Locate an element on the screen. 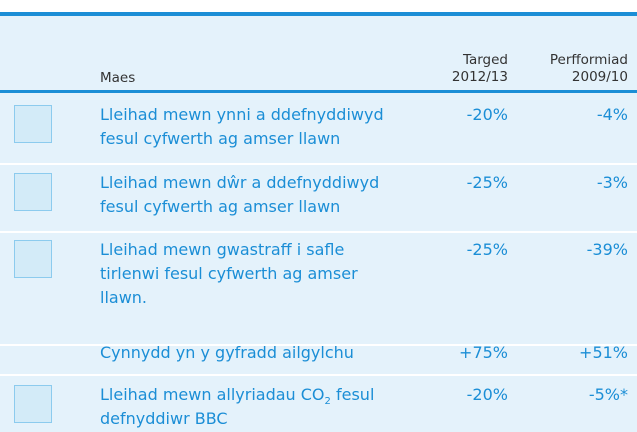  area-text: Lleihad mewn allyriadau CO2 fesul is located at coordinates (237, 398).